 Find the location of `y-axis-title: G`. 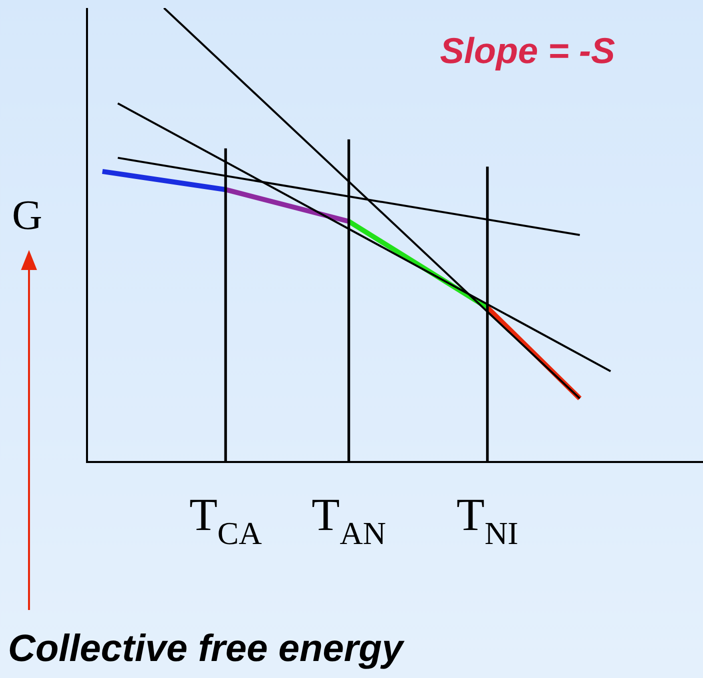

y-axis-title: G is located at coordinates (27, 216).